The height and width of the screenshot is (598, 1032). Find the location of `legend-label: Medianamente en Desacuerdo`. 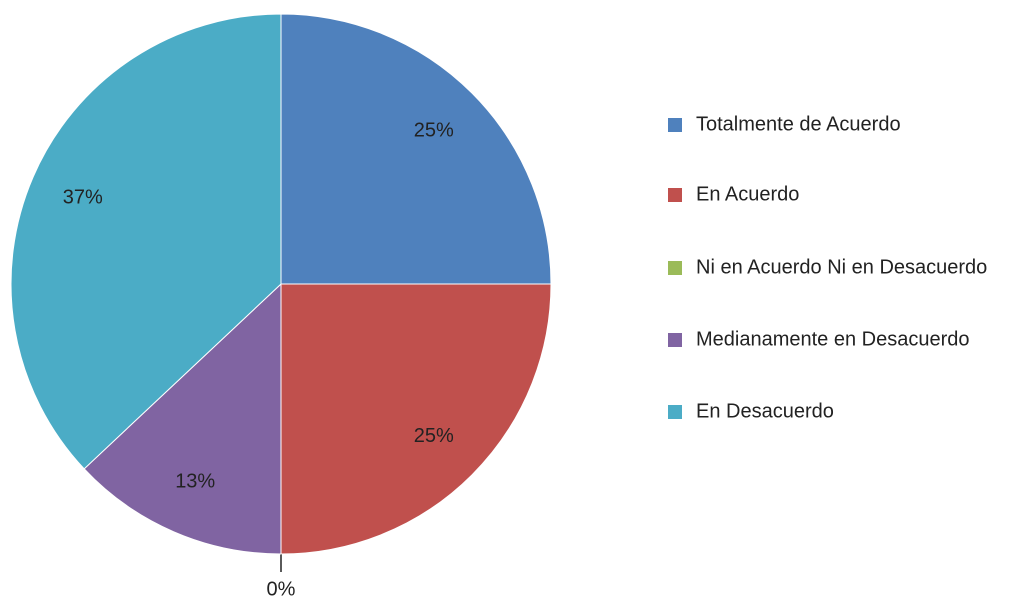

legend-label: Medianamente en Desacuerdo is located at coordinates (833, 339).